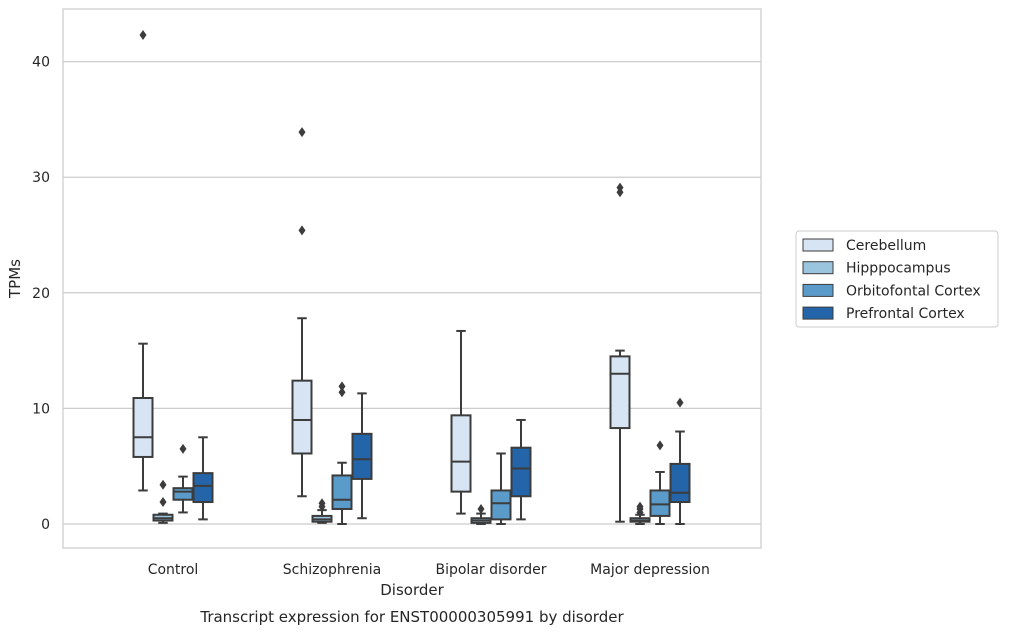 This screenshot has width=1009, height=638. Describe the element at coordinates (650, 570) in the screenshot. I see `x-tick-label: Major depression` at that location.